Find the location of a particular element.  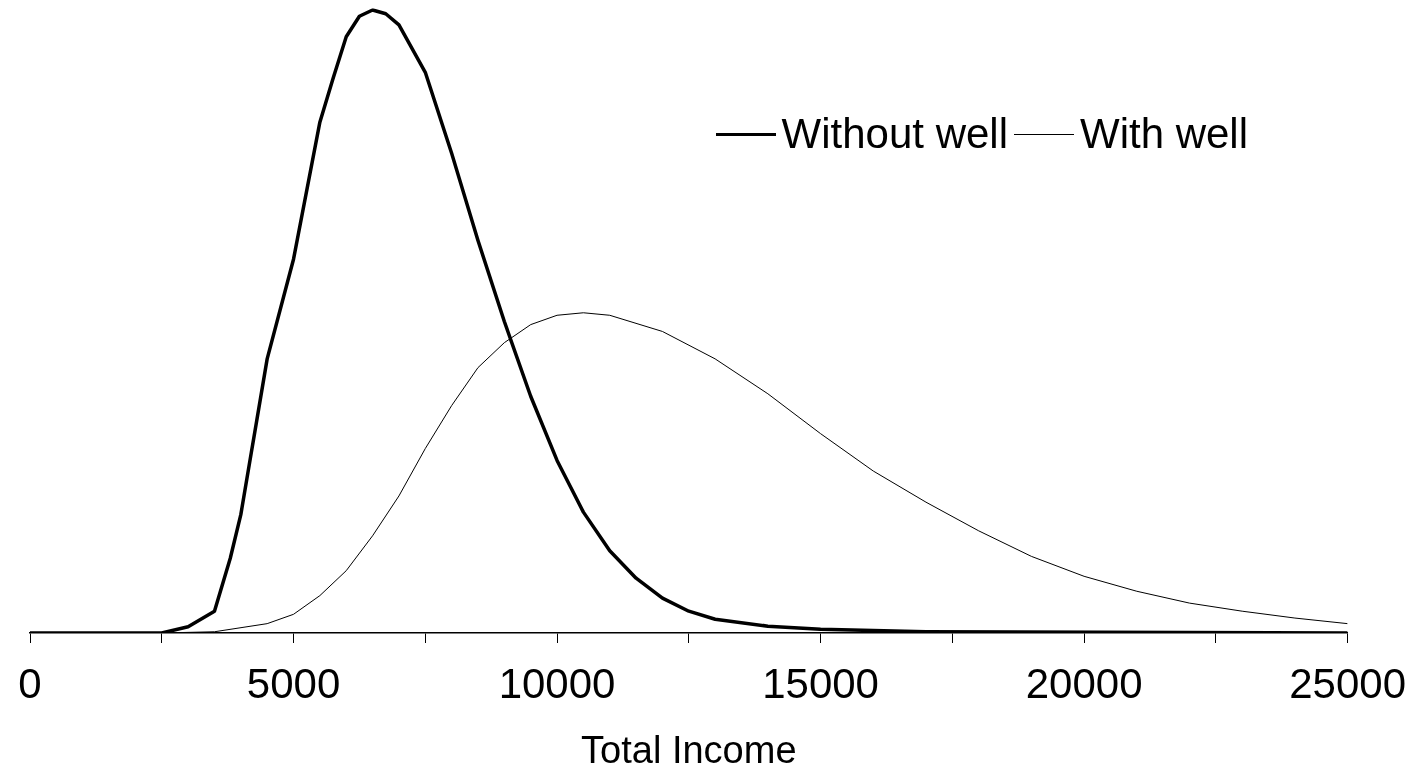

x-tick-label: 5000 is located at coordinates (293, 683).